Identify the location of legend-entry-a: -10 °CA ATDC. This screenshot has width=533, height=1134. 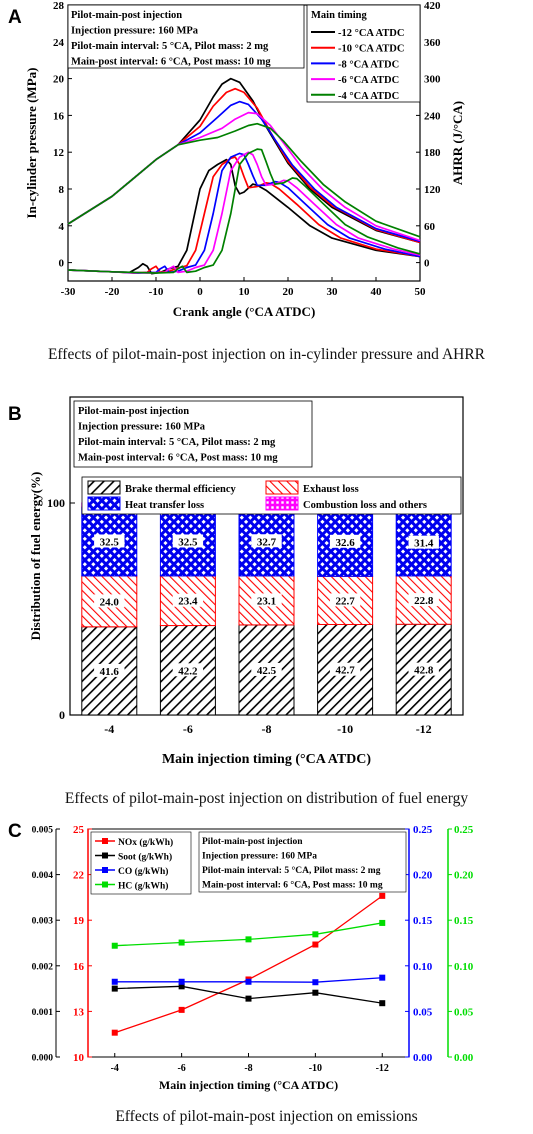
(371, 49).